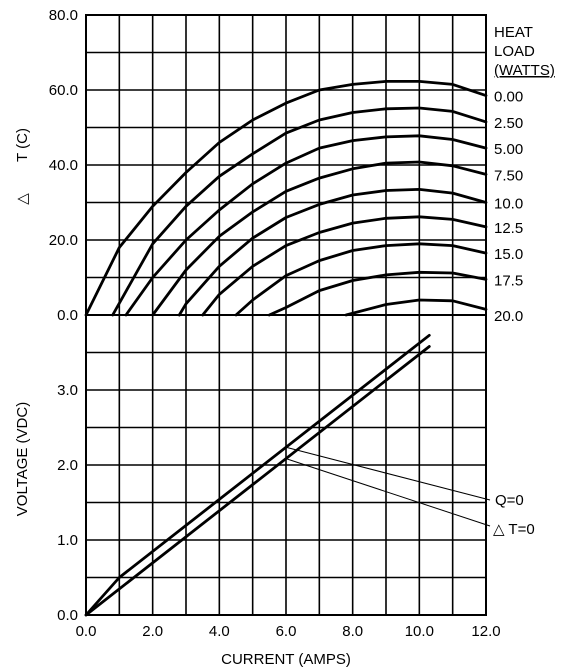  What do you see at coordinates (286, 631) in the screenshot?
I see `x-tick-label: 6.0` at bounding box center [286, 631].